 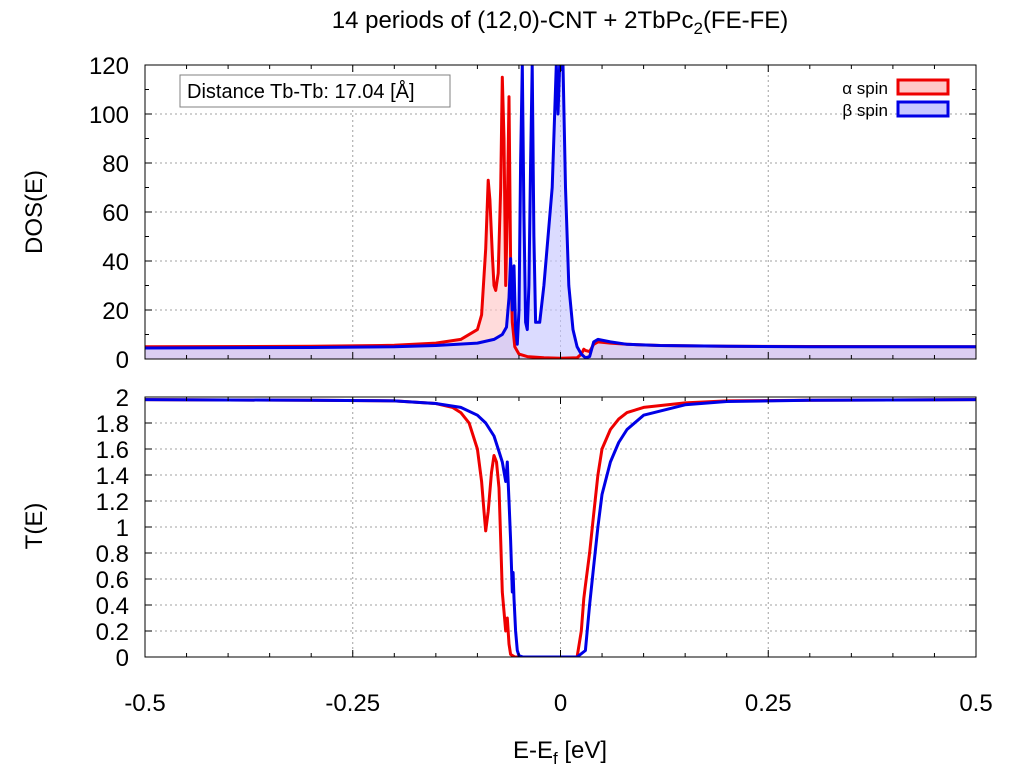 I want to click on bottom-ylabel: T(E), so click(x=34, y=526).